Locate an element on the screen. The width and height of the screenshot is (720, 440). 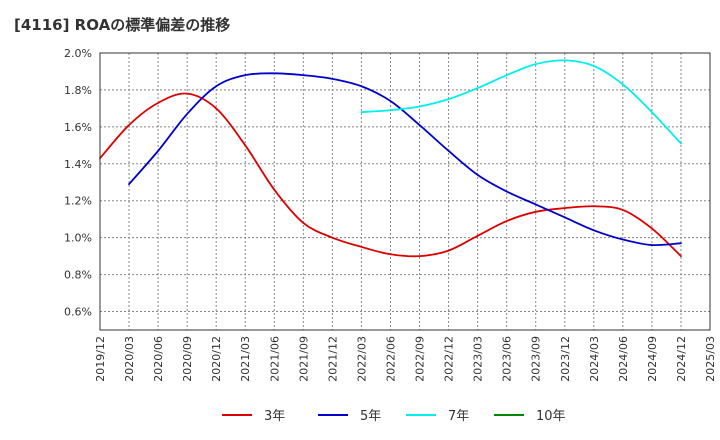
x-tick-label: 2020/03 is located at coordinates (129, 359).